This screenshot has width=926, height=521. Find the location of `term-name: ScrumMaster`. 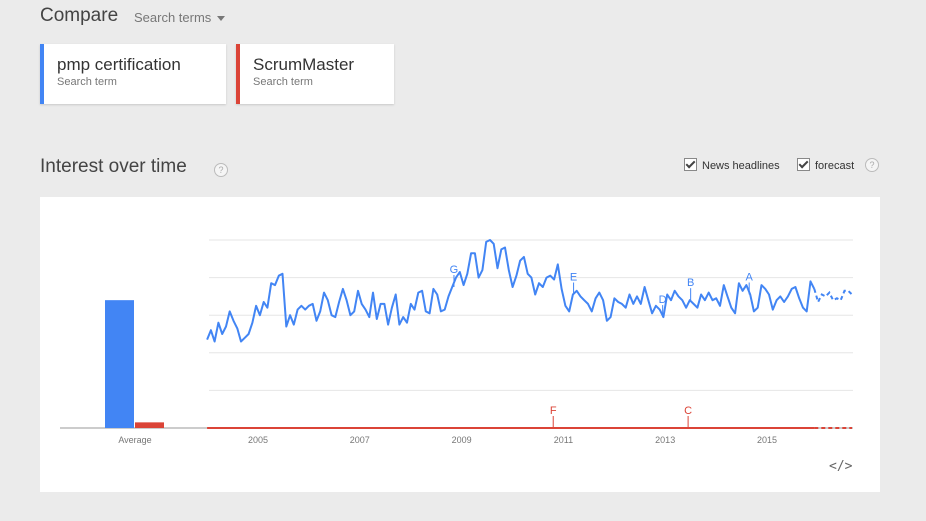

term-name: ScrumMaster is located at coordinates (304, 64).